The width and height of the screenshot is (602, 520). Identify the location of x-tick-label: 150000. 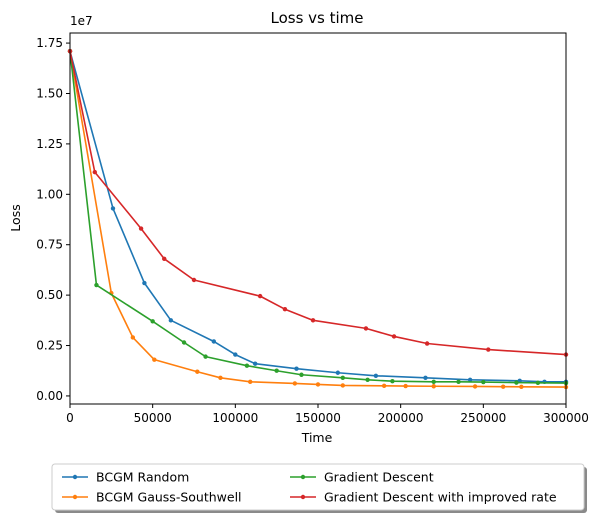
(318, 418).